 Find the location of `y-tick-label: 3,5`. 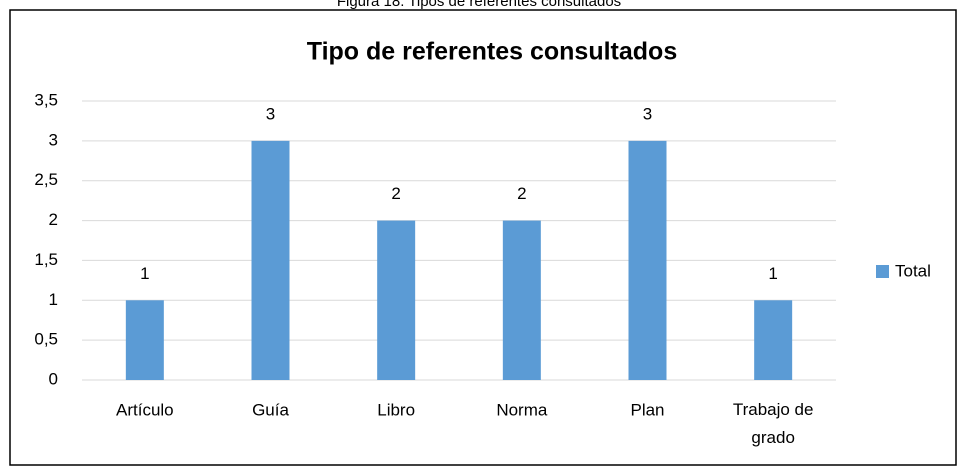

y-tick-label: 3,5 is located at coordinates (46, 99).